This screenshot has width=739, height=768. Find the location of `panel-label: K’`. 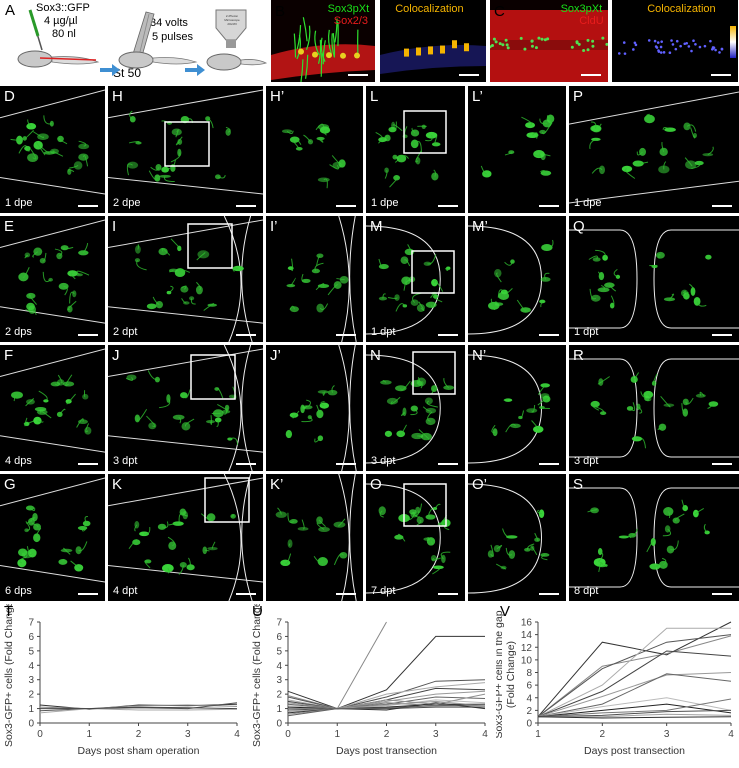

panel-label: K’ is located at coordinates (277, 484).